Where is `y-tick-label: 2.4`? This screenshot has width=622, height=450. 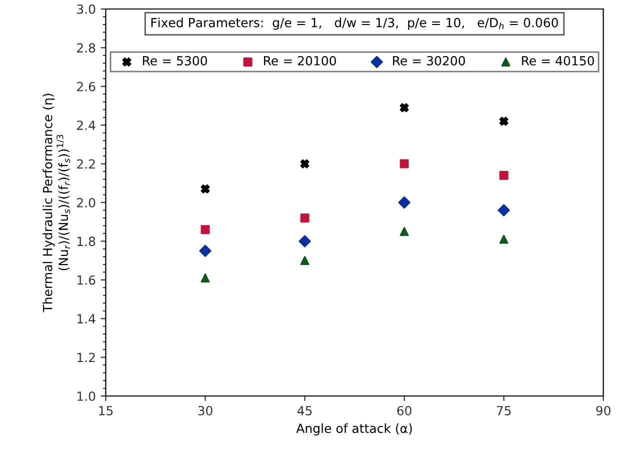 y-tick-label: 2.4 is located at coordinates (86, 125).